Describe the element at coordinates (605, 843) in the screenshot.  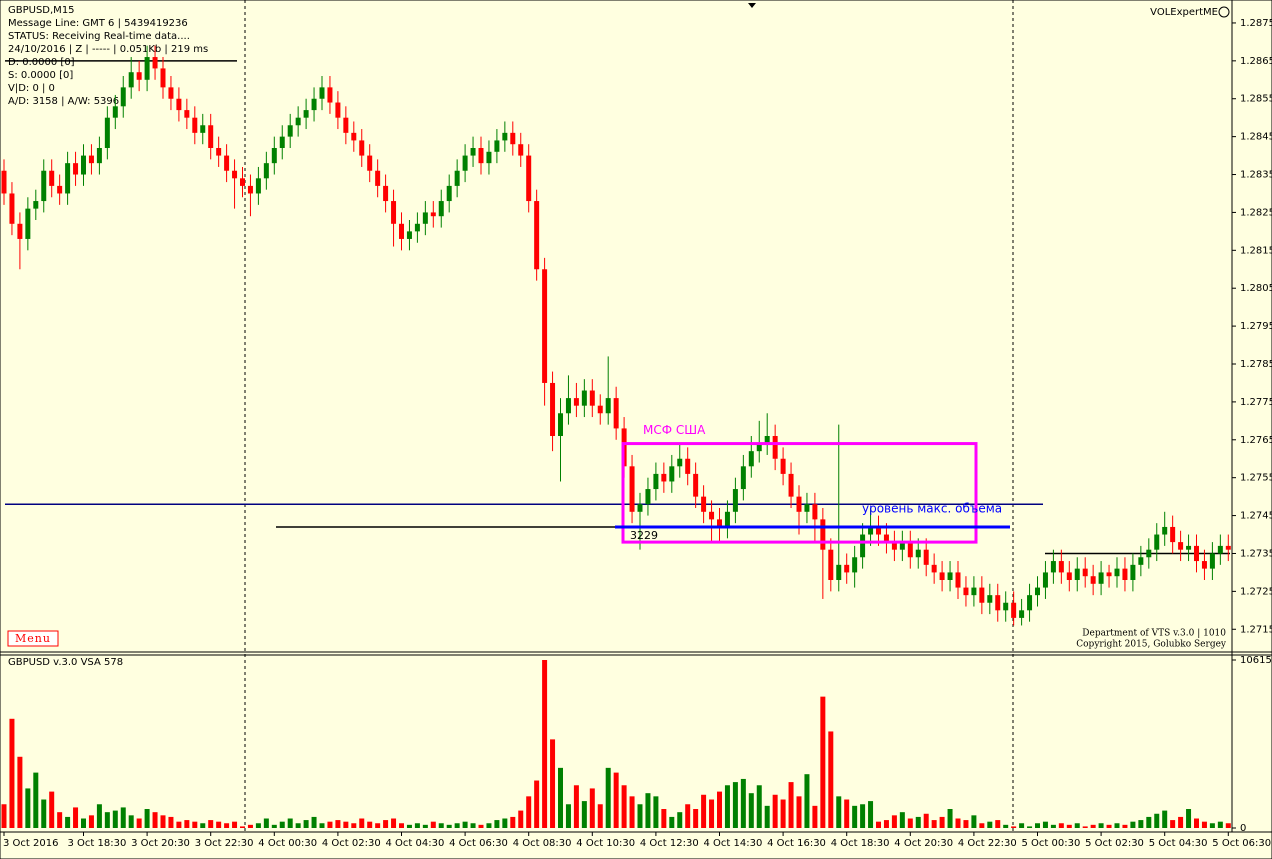
I see `x-tick-label: 4 Oct 10:30` at that location.